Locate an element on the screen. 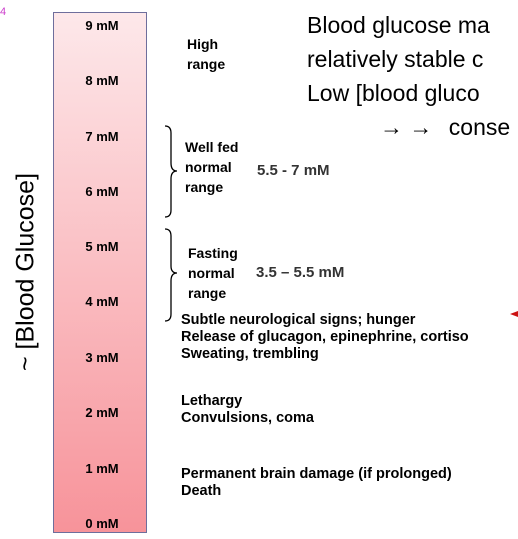 The height and width of the screenshot is (539, 518). headline-line-3: Low [blood gluco is located at coordinates (393, 93).